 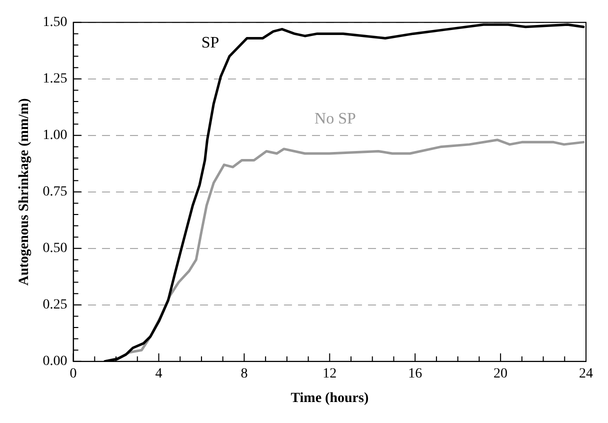 I want to click on y-tick-label: 0.50, so click(x=55, y=248).